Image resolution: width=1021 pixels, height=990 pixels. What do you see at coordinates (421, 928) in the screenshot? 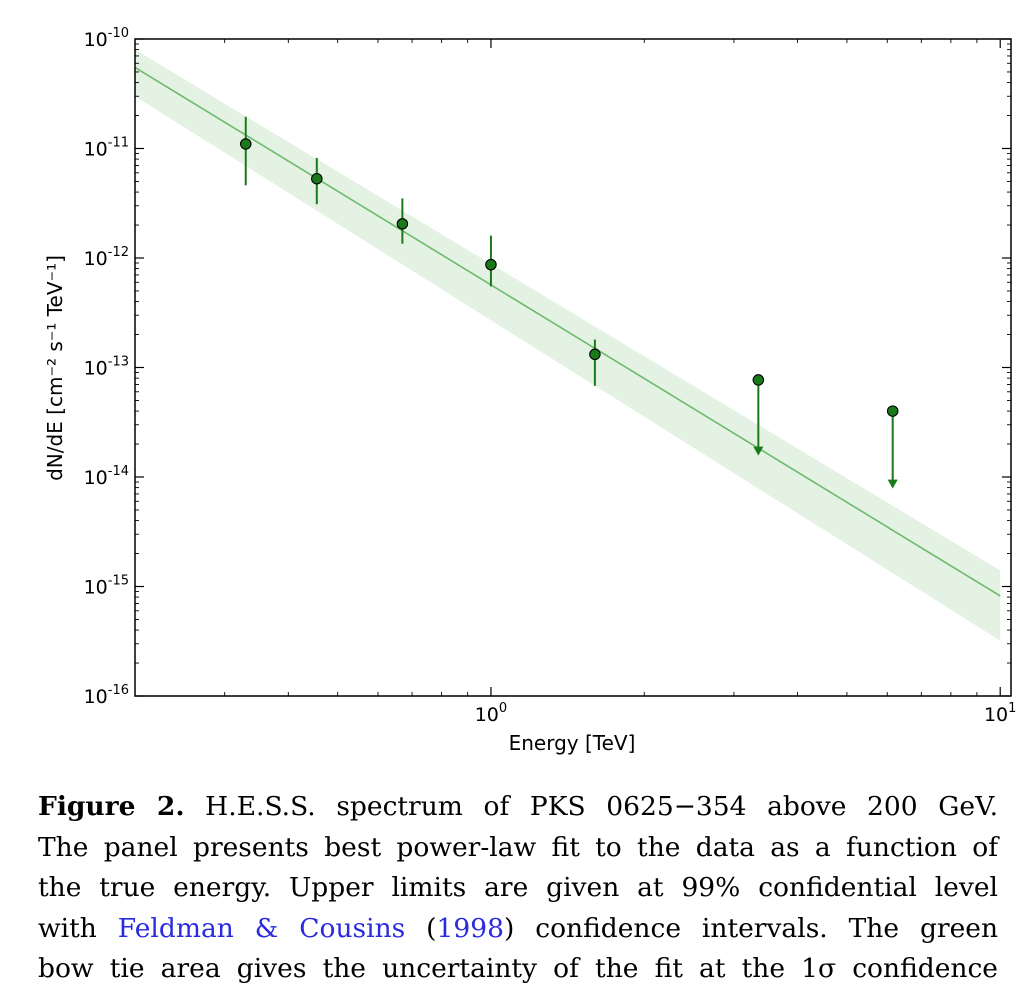
I see `caption-line-4-open: (` at bounding box center [421, 928].